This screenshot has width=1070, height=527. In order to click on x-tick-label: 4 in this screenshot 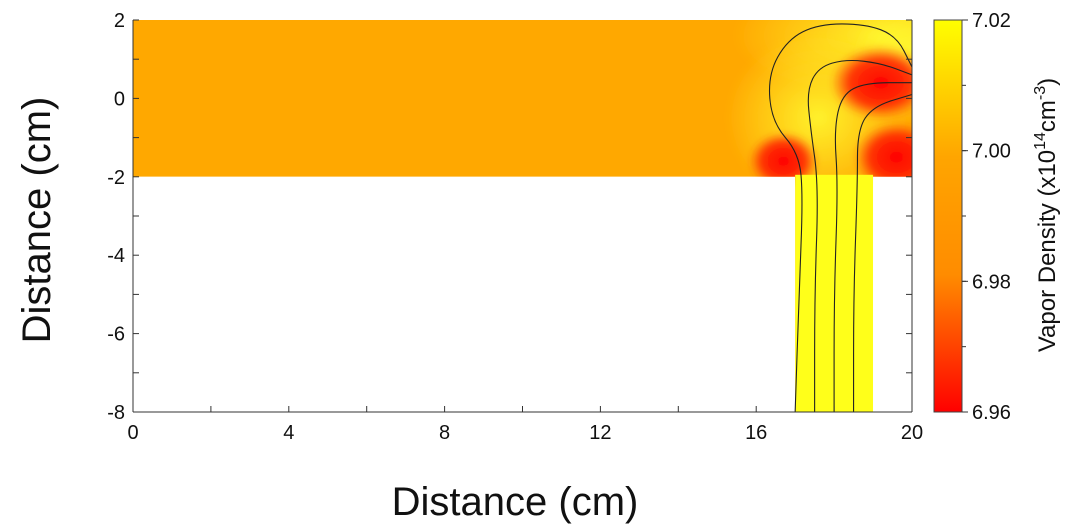, I will do `click(288, 433)`.